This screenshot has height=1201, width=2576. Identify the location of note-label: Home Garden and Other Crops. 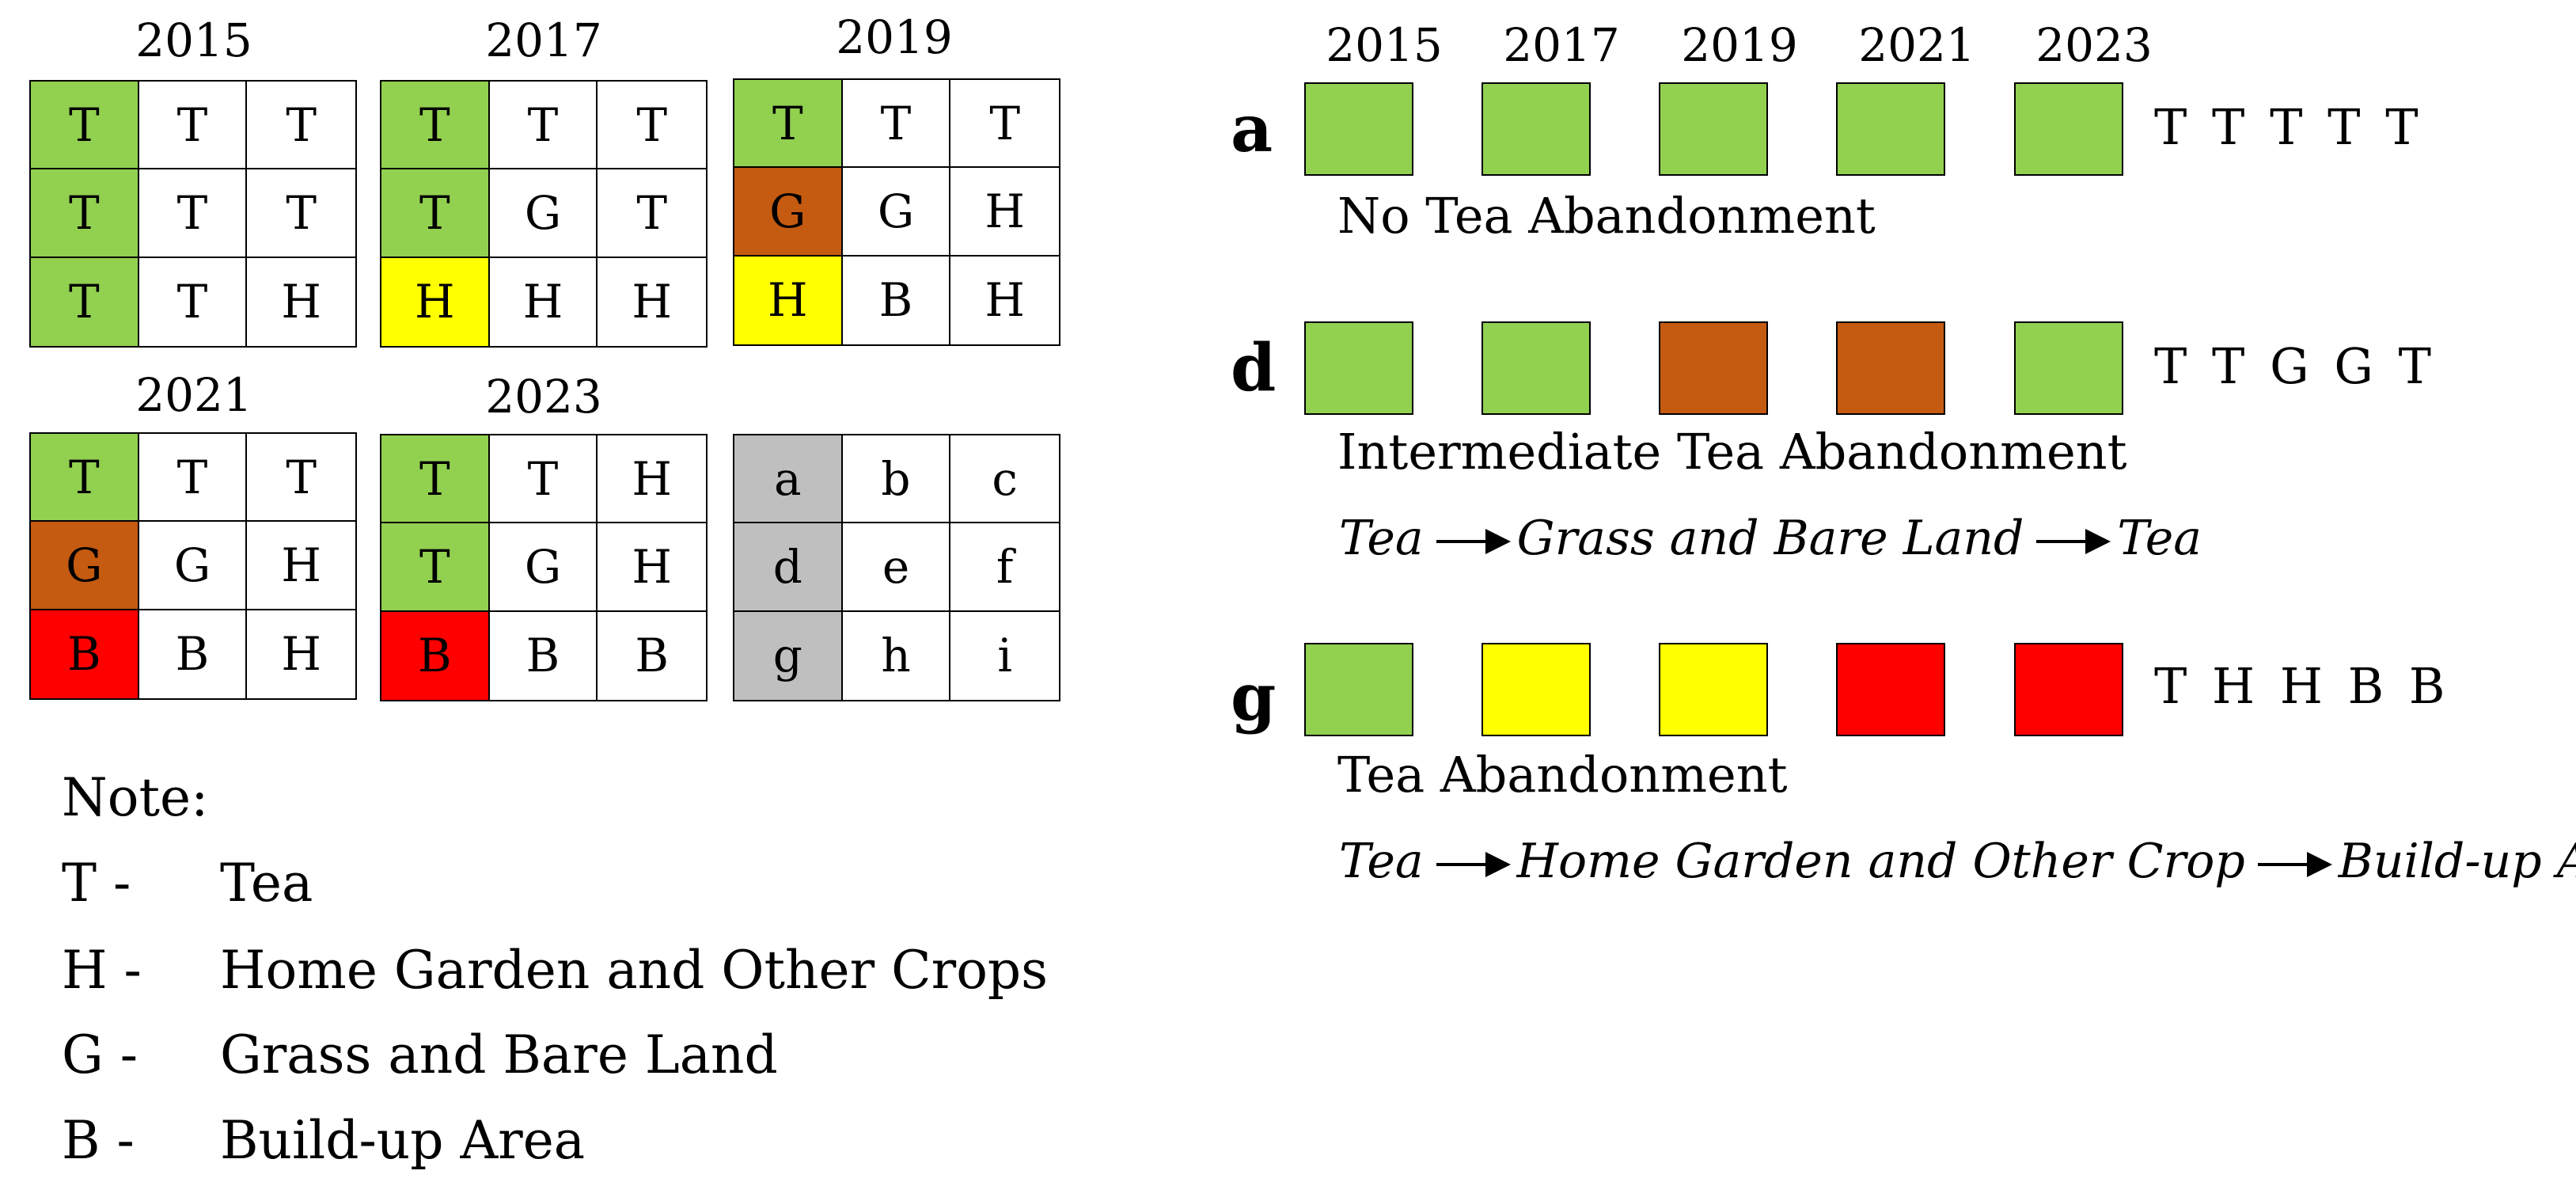
(634, 970).